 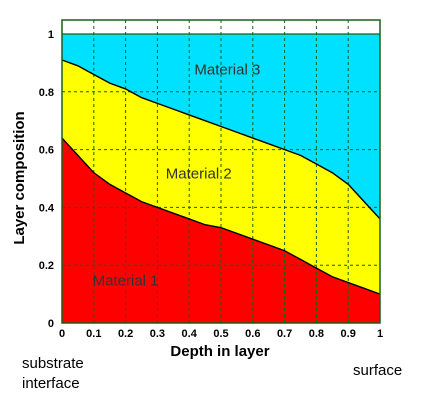 I want to click on x-tick-label: 0, so click(x=62, y=334).